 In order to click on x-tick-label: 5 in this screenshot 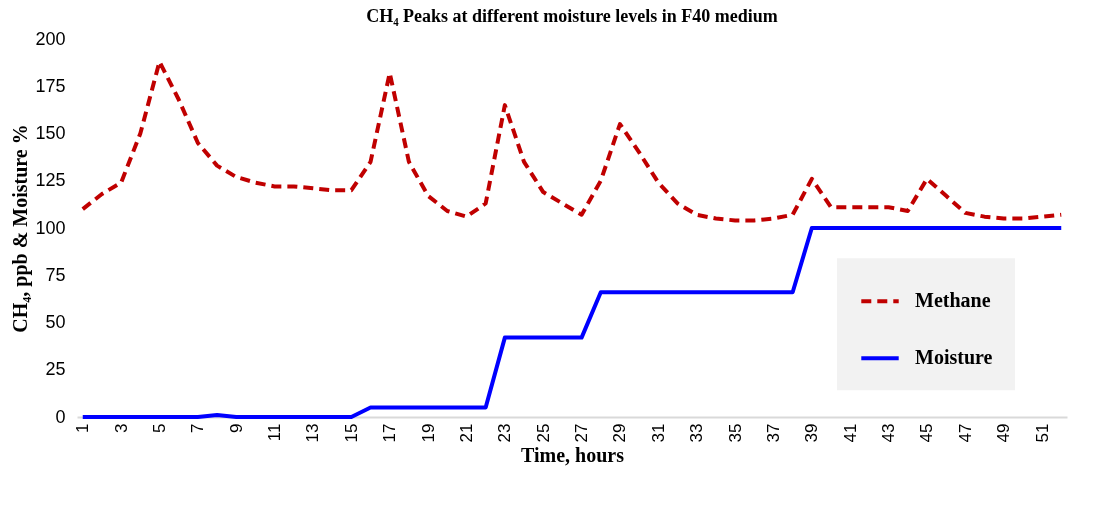, I will do `click(159, 428)`.